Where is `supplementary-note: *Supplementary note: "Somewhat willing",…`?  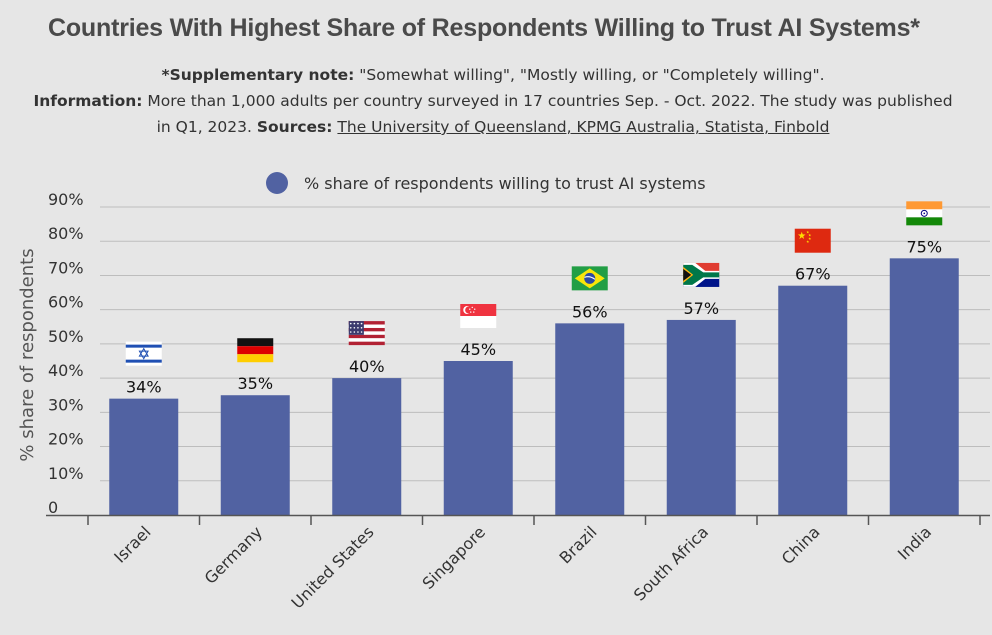
supplementary-note: *Supplementary note: "Somewhat willing",… is located at coordinates (493, 75).